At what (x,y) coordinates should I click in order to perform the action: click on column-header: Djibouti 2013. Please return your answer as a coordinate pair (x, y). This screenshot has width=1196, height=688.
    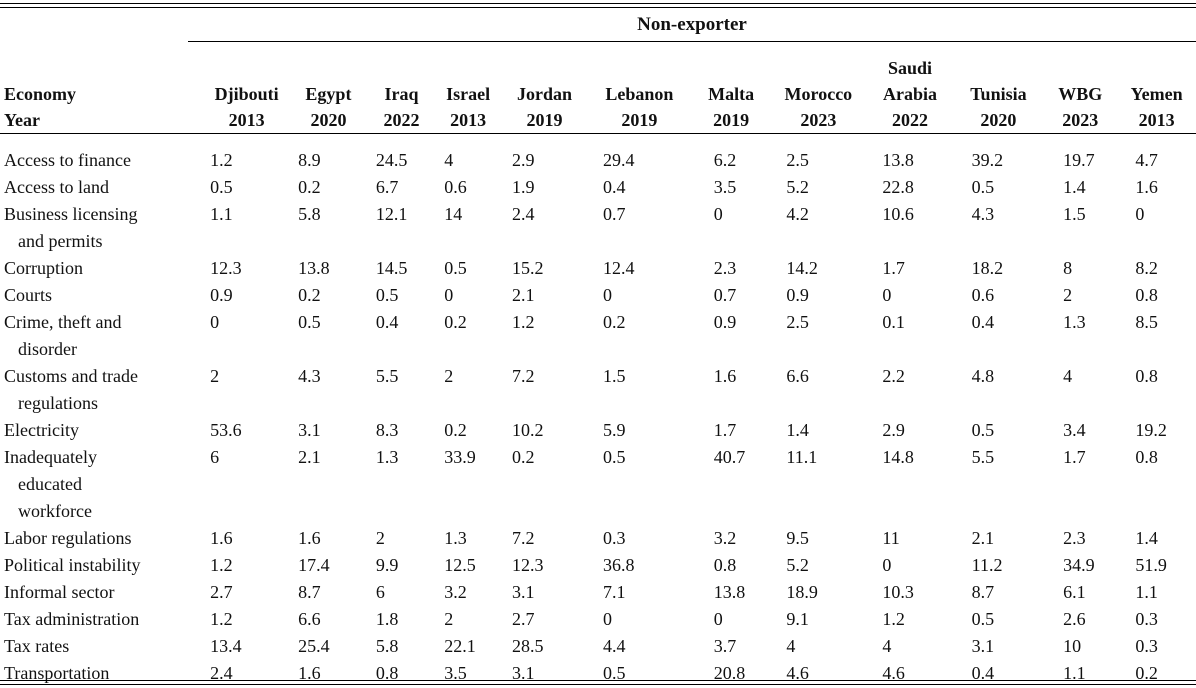
    Looking at the image, I should click on (246, 92).